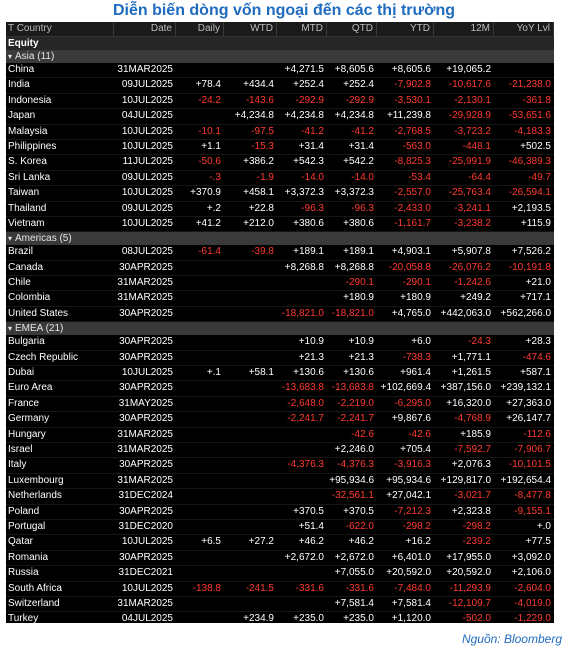 The image size is (568, 651). What do you see at coordinates (305, 465) in the screenshot?
I see `value-cell: -4,376.3` at bounding box center [305, 465].